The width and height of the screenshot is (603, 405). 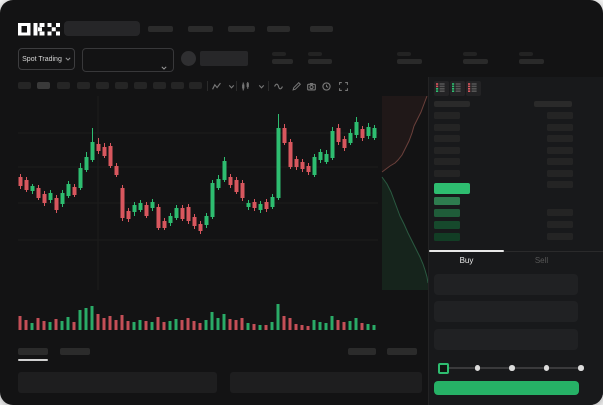 I want to click on amount-slider, so click(x=509, y=368).